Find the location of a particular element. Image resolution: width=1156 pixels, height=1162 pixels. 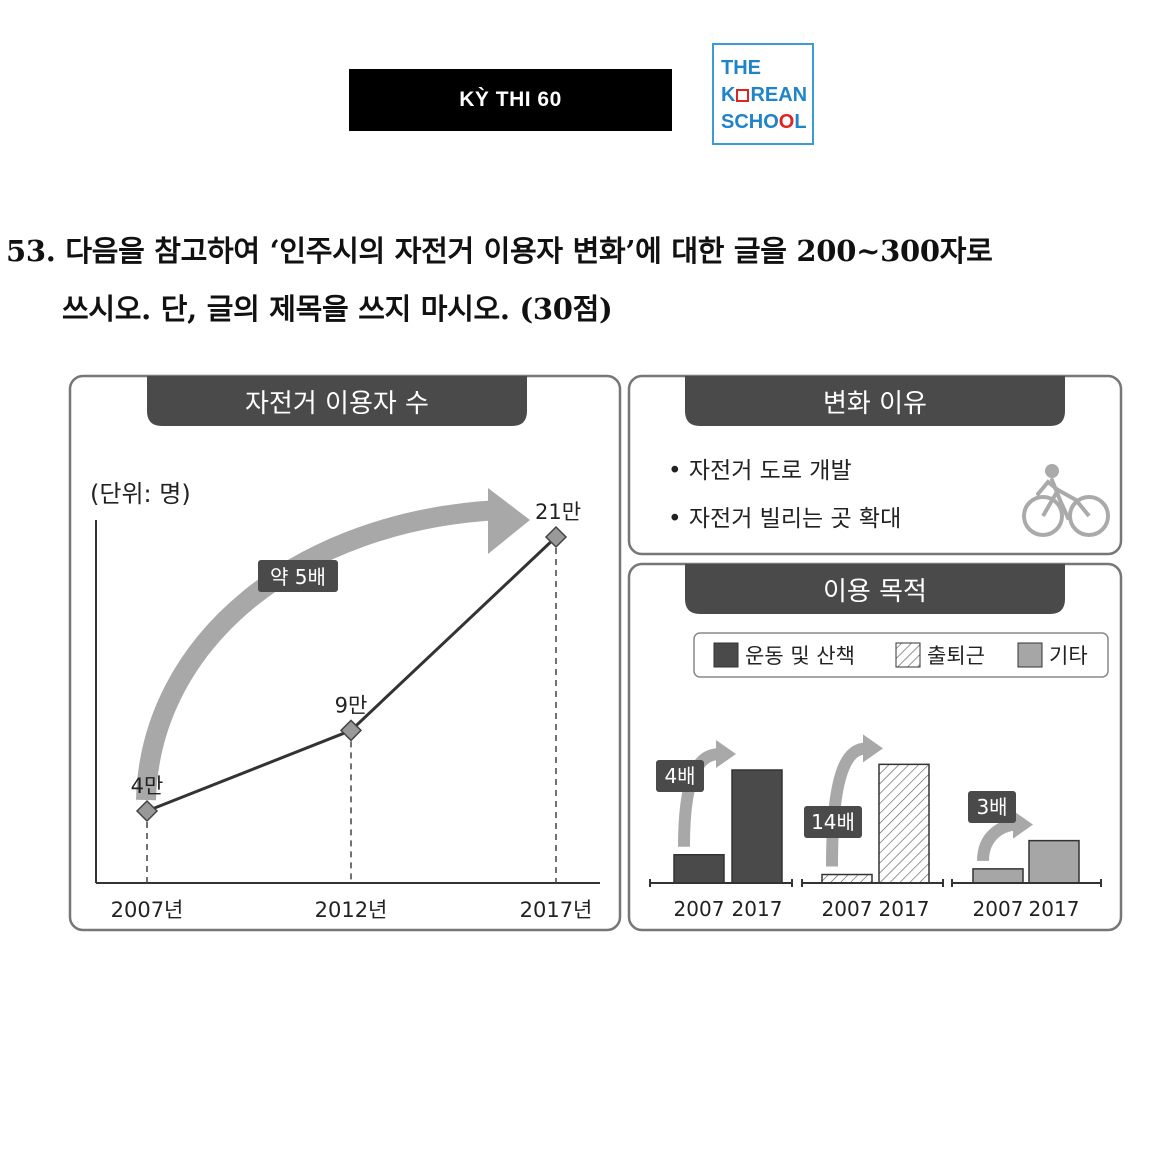

purpose-panel-header is located at coordinates (875, 589).